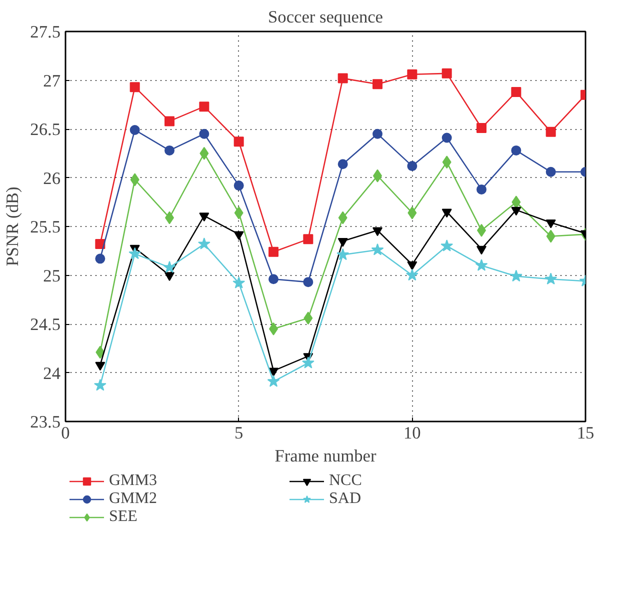  What do you see at coordinates (345, 499) in the screenshot?
I see `legend-label: SAD` at bounding box center [345, 499].